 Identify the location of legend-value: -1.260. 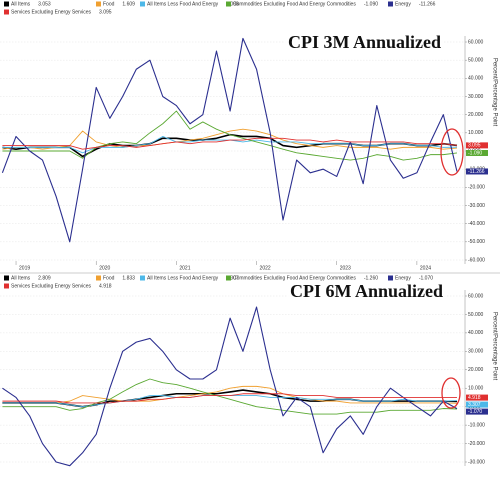
(371, 278).